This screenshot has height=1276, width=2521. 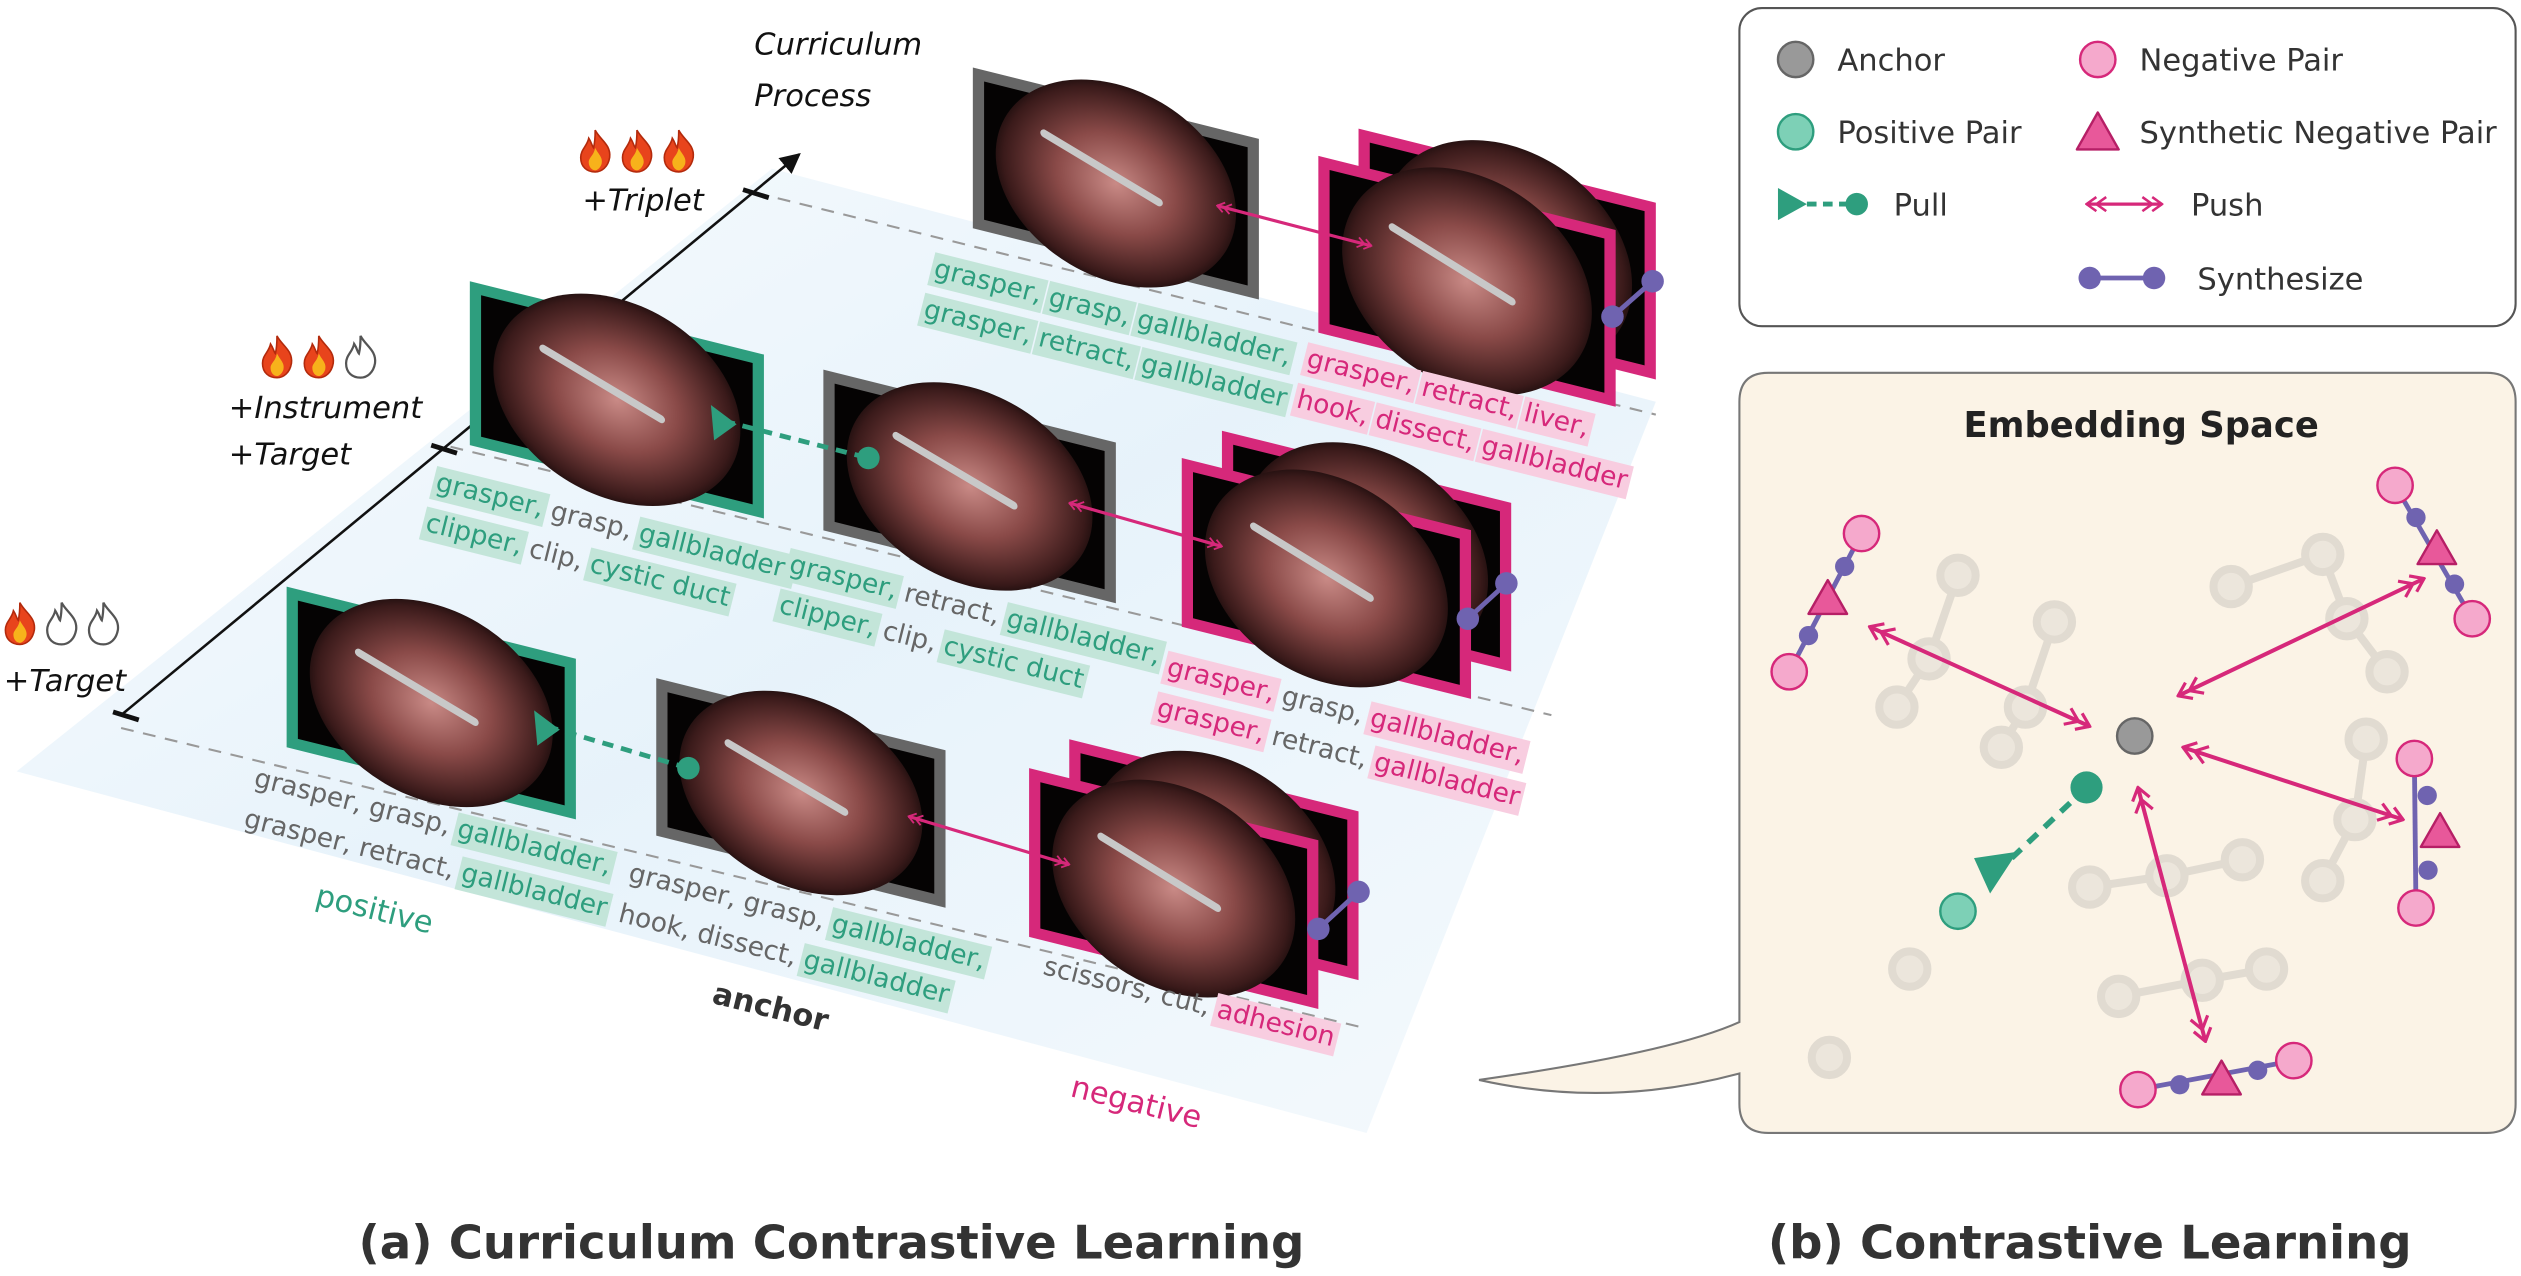 I want to click on column-label: positive, so click(x=374, y=910).